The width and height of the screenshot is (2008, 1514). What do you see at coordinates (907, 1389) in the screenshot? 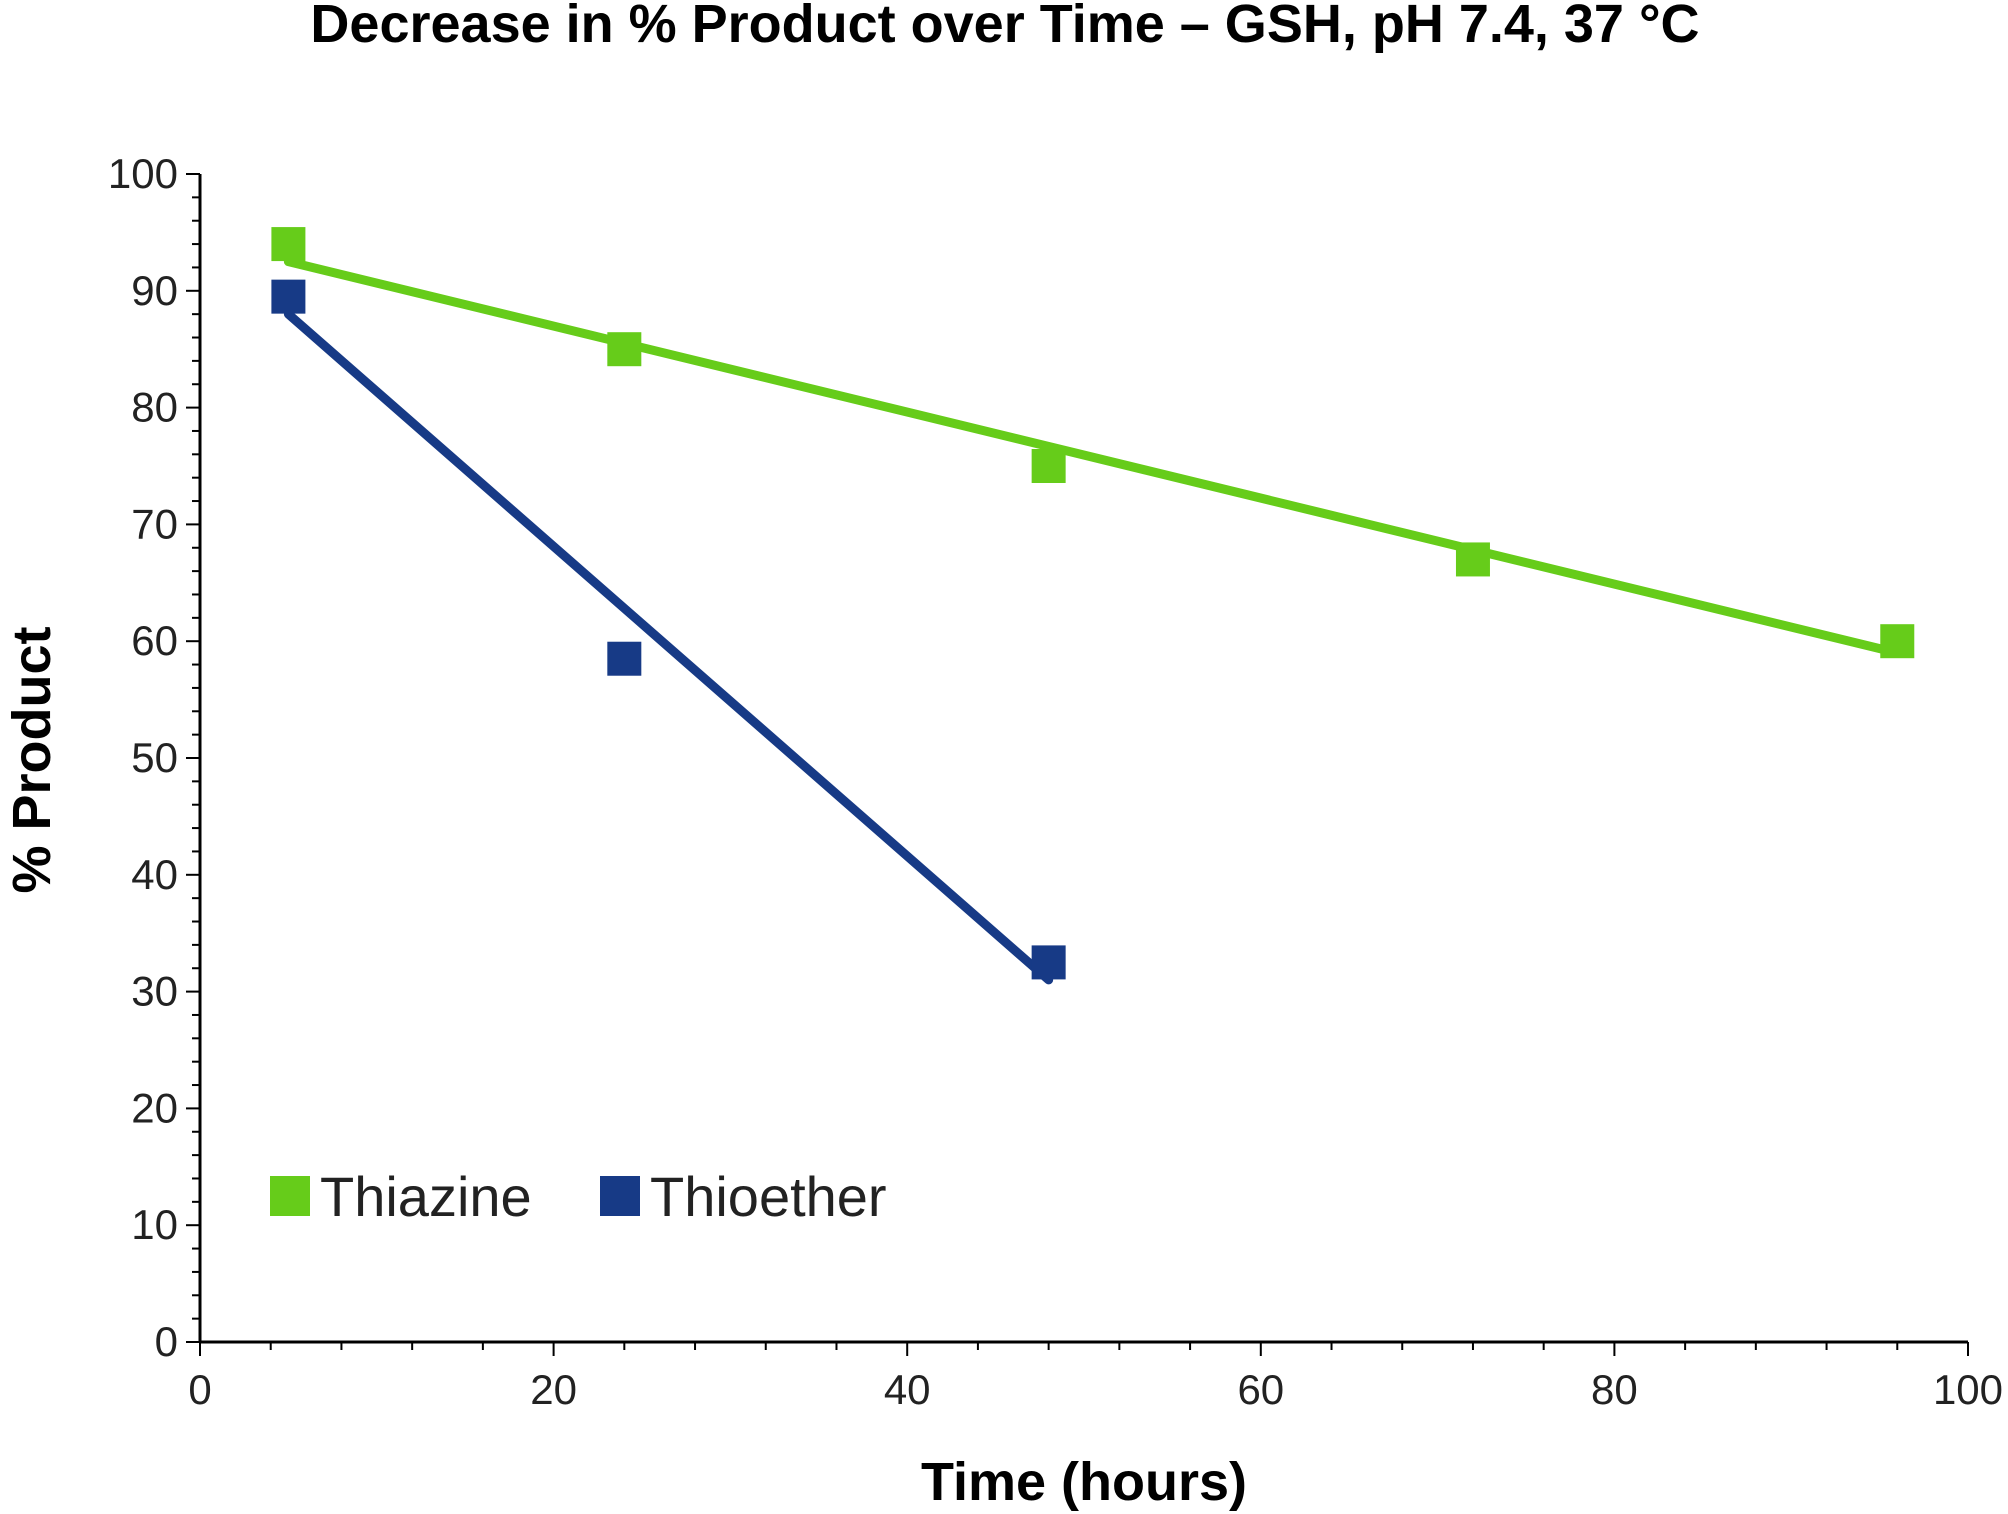
I see `x-tick-label: 40` at bounding box center [907, 1389].